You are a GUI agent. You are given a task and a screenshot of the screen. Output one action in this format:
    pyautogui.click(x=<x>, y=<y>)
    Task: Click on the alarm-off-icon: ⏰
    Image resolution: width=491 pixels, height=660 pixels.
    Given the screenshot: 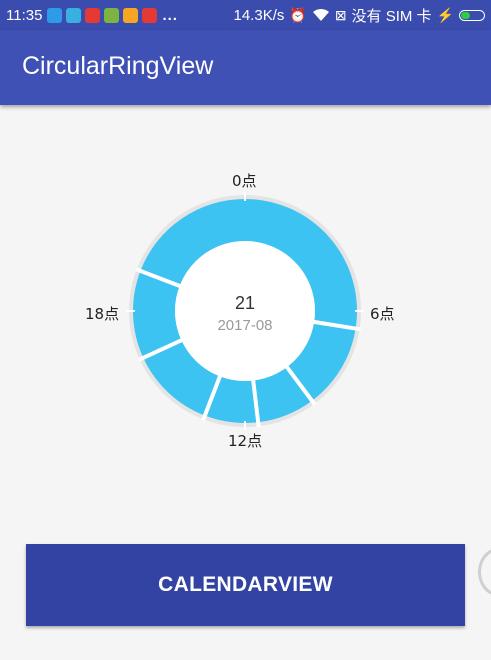 What is the action you would take?
    pyautogui.click(x=298, y=14)
    